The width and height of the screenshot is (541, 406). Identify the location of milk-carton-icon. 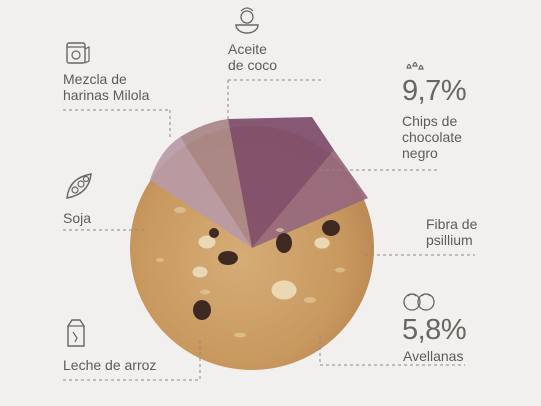
(76, 333).